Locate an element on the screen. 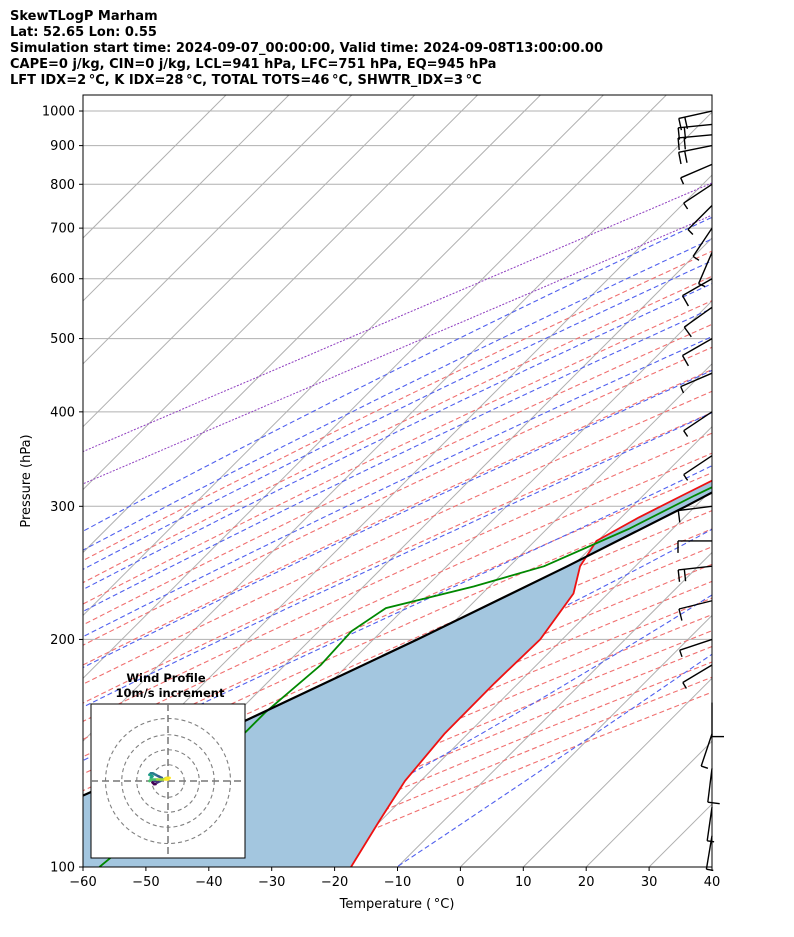  x-tick-label: −40 is located at coordinates (208, 882).